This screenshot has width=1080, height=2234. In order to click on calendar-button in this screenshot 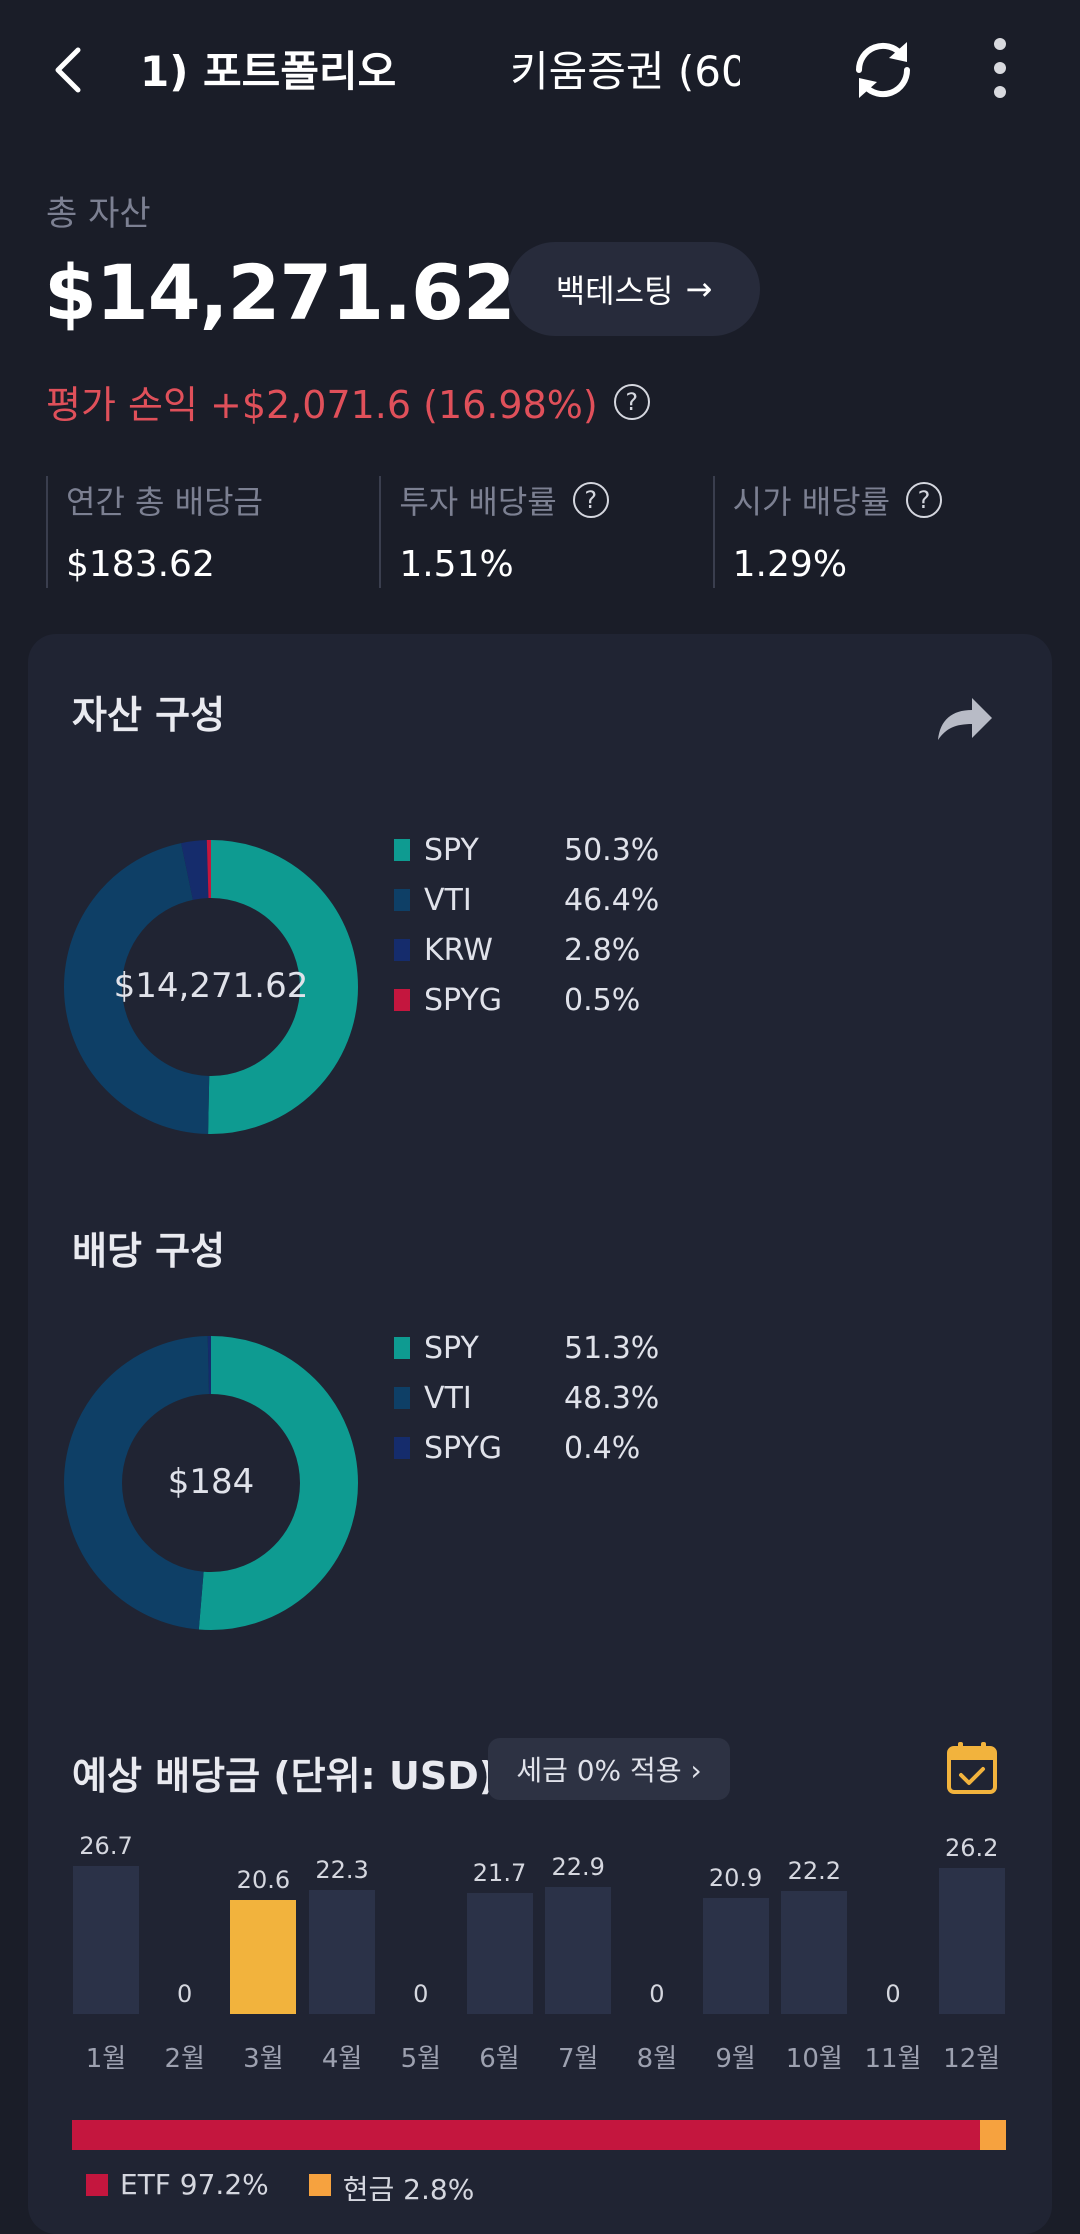, I will do `click(972, 1768)`.